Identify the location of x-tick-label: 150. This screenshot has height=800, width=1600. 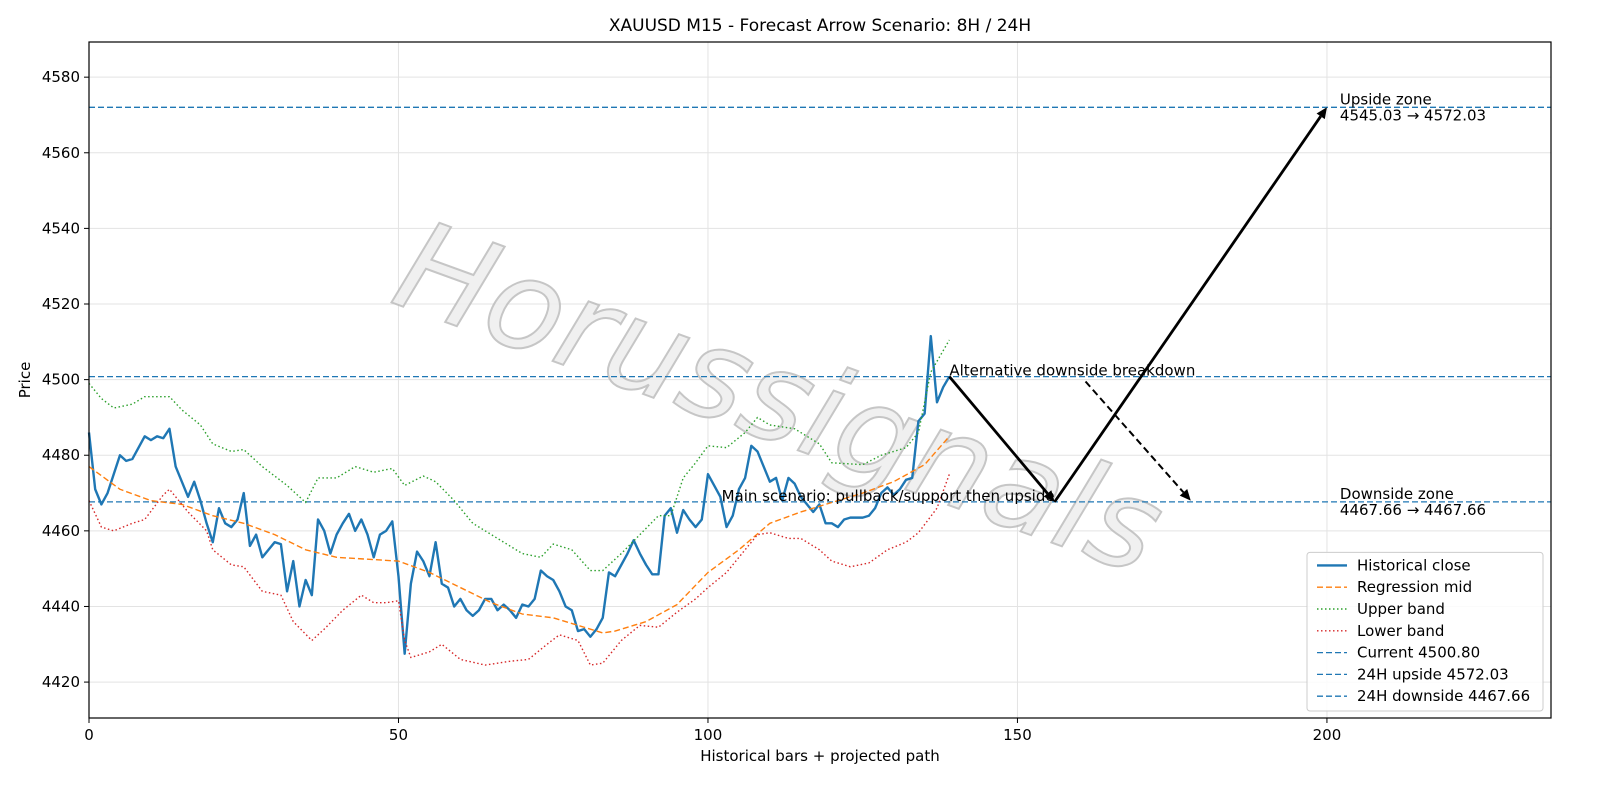
(1017, 735).